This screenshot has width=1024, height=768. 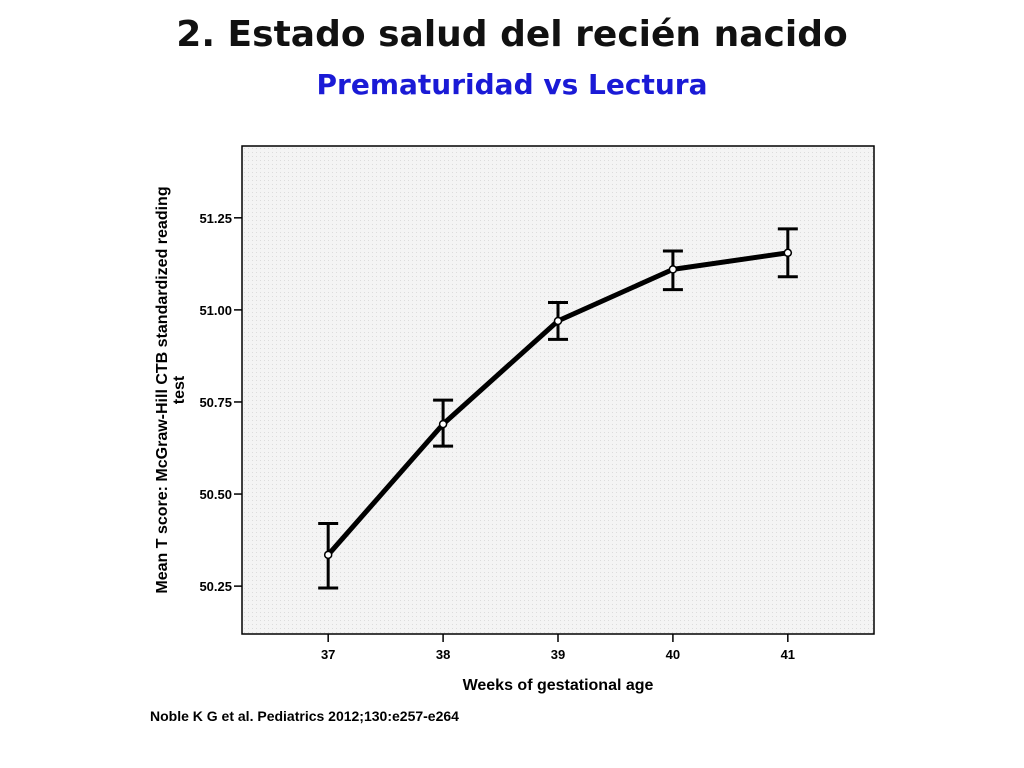 I want to click on page-title: 2. Estado salud del recién nacido, so click(x=512, y=34).